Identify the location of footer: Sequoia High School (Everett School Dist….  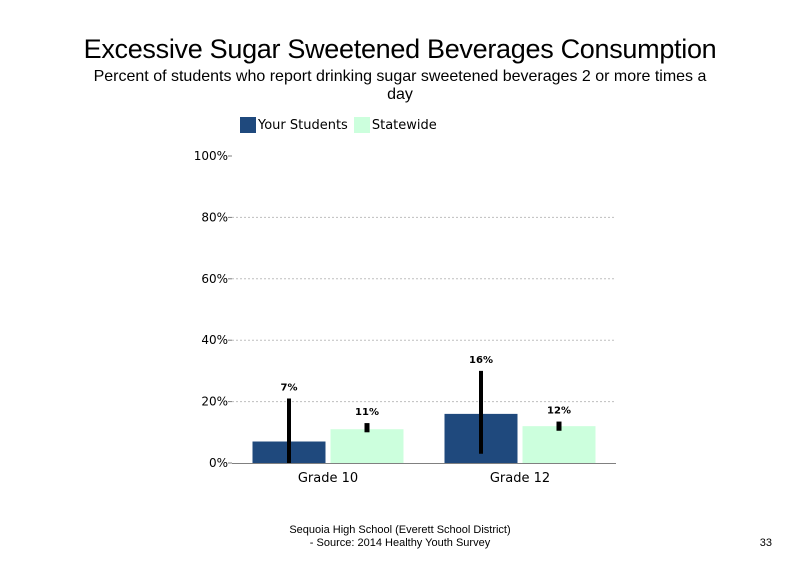
(400, 537).